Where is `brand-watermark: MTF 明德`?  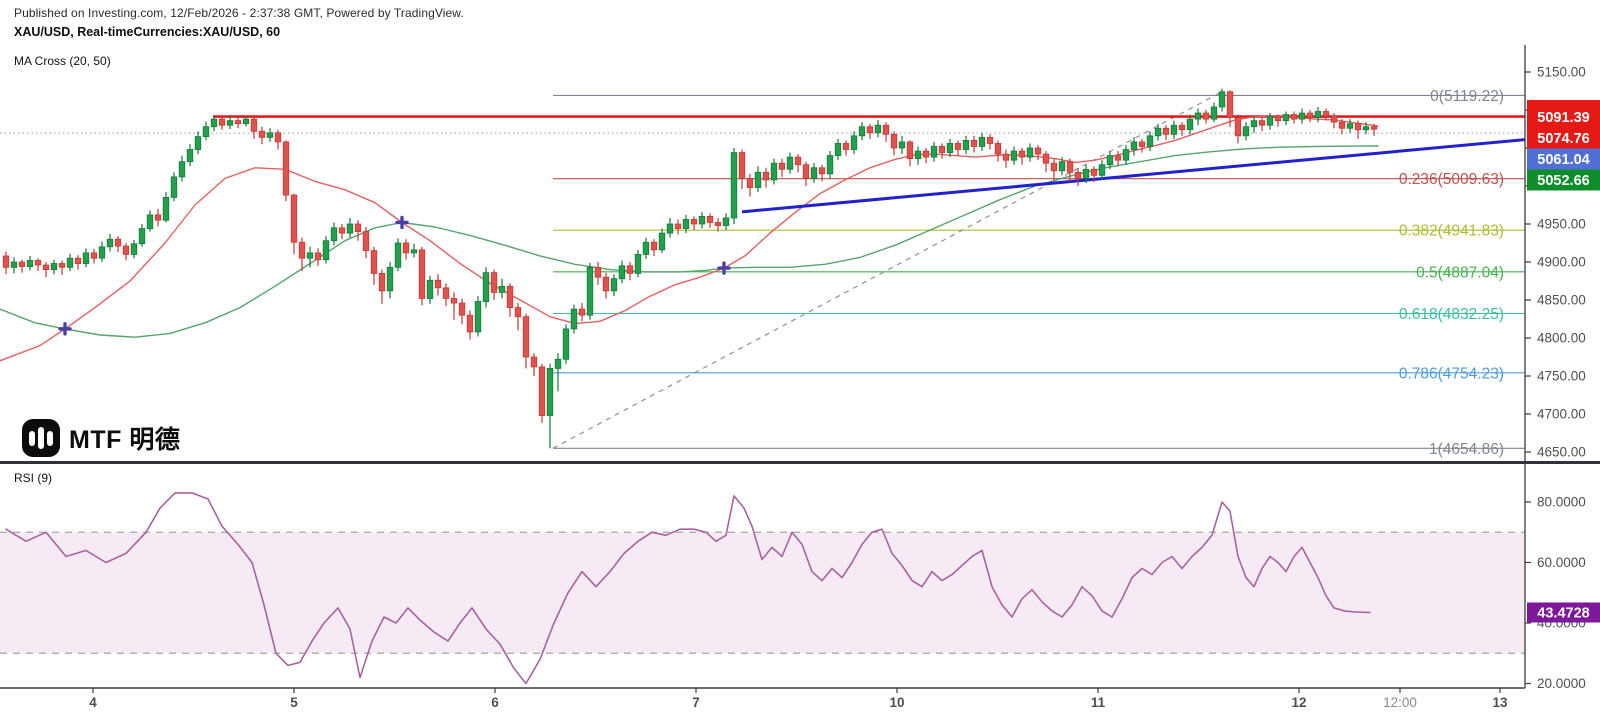 brand-watermark: MTF 明德 is located at coordinates (101, 438).